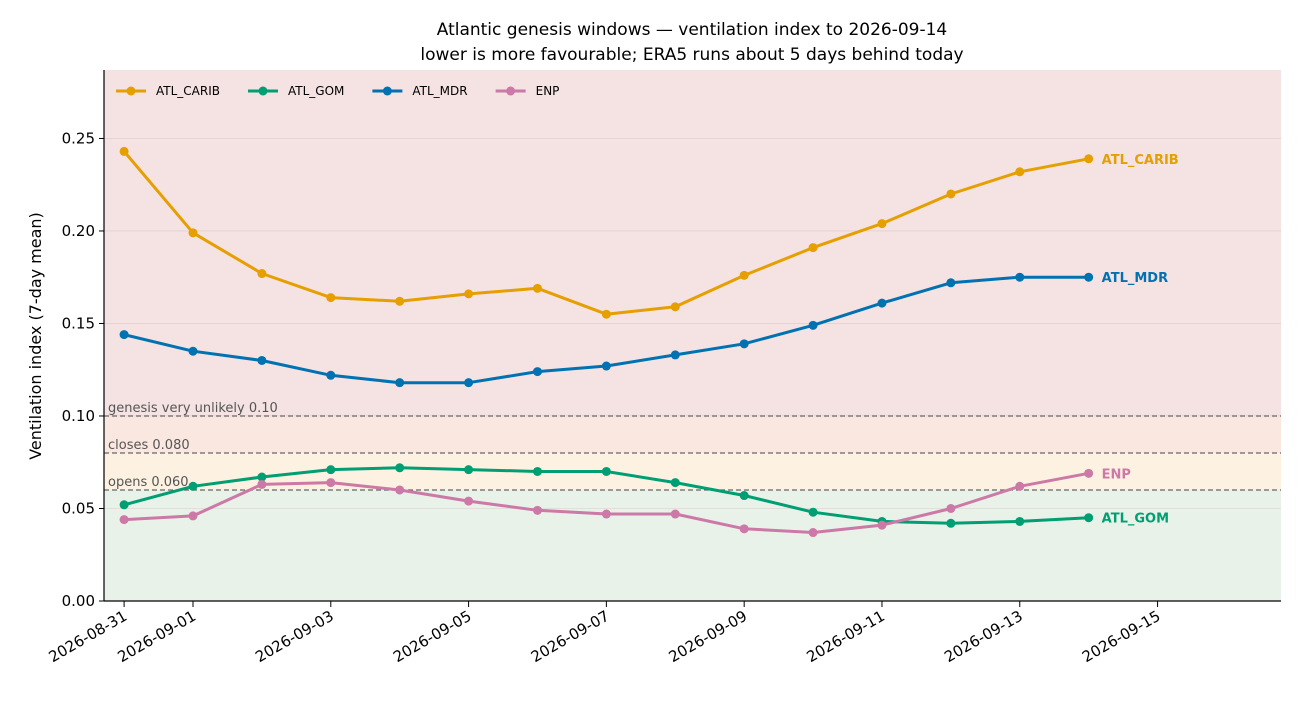 This screenshot has width=1300, height=702. Describe the element at coordinates (1135, 278) in the screenshot. I see `end-label-ATL_MDR: ATL_MDR` at that location.